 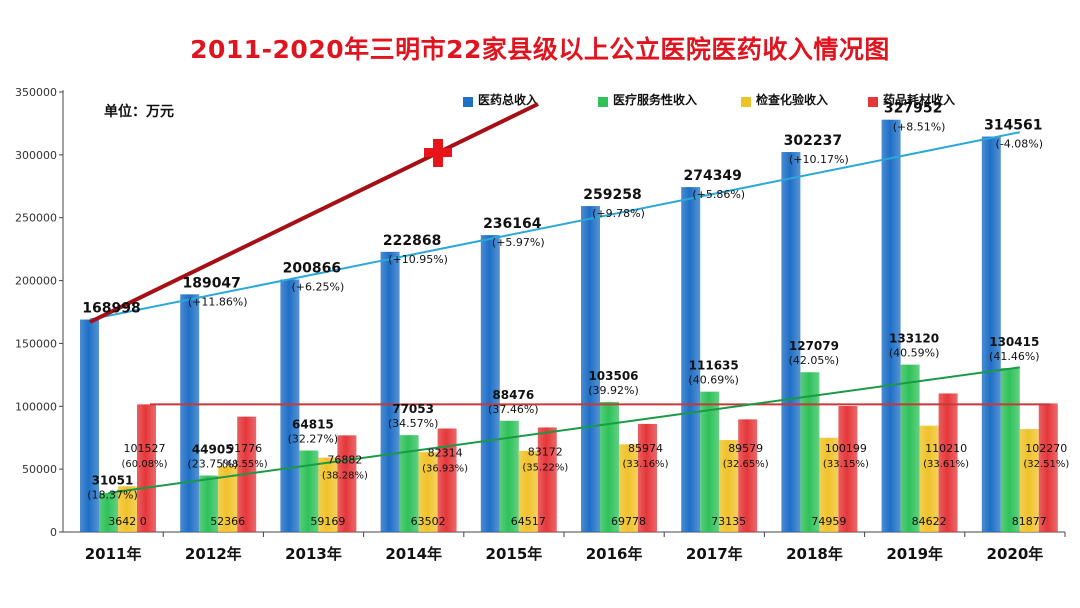 What do you see at coordinates (412, 241) in the screenshot?
I see `data-label-total: 222868` at bounding box center [412, 241].